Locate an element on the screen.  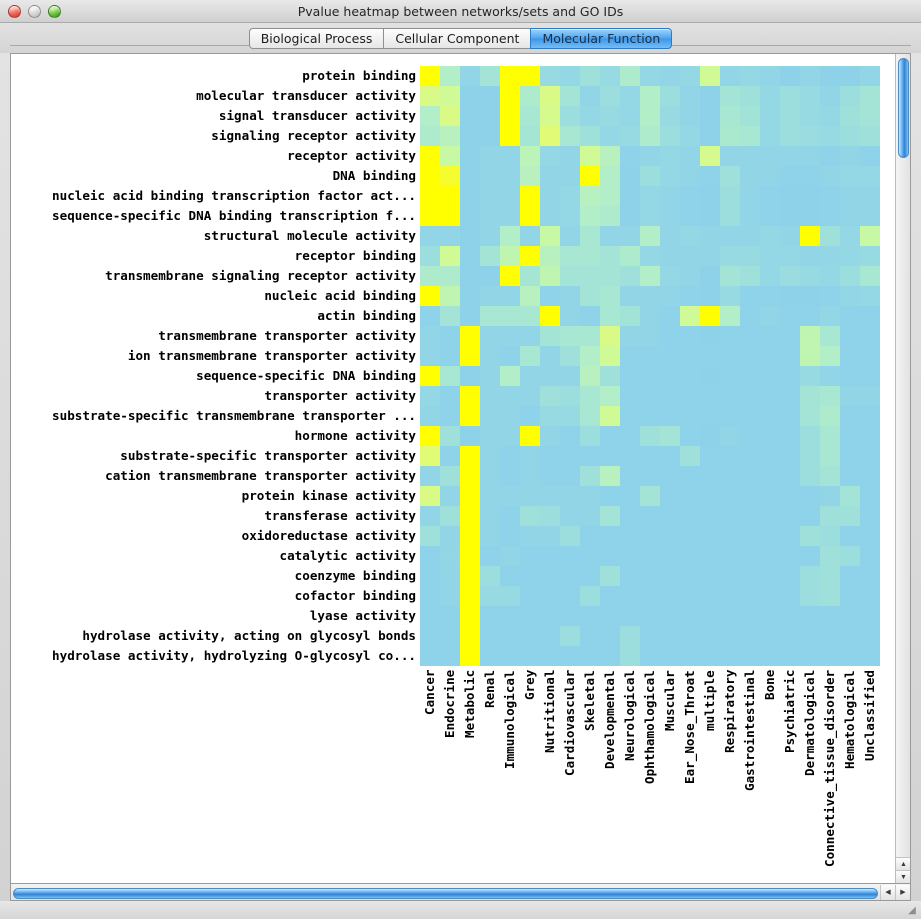
zoom-button is located at coordinates (54, 11).